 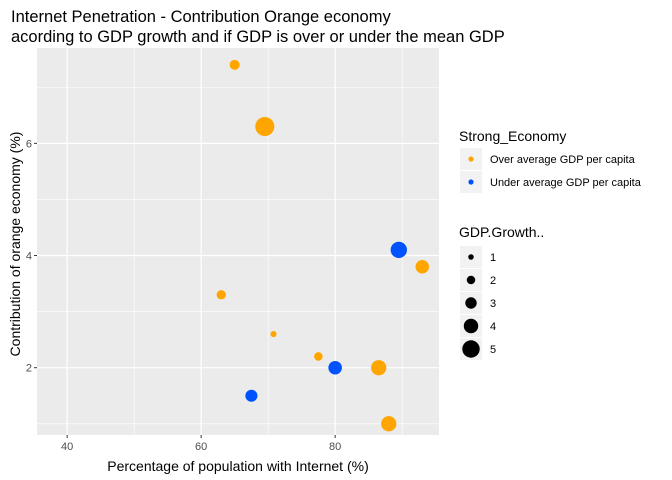 I want to click on y-tick-label: 6, so click(x=29, y=144).